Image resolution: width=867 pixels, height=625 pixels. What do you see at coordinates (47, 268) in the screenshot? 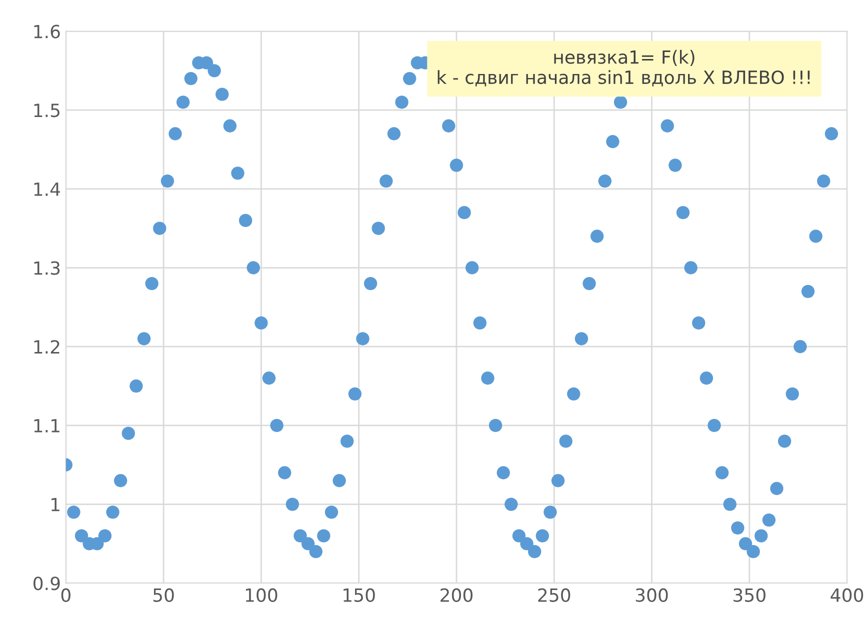
I see `y-tick-label: 1.3` at bounding box center [47, 268].